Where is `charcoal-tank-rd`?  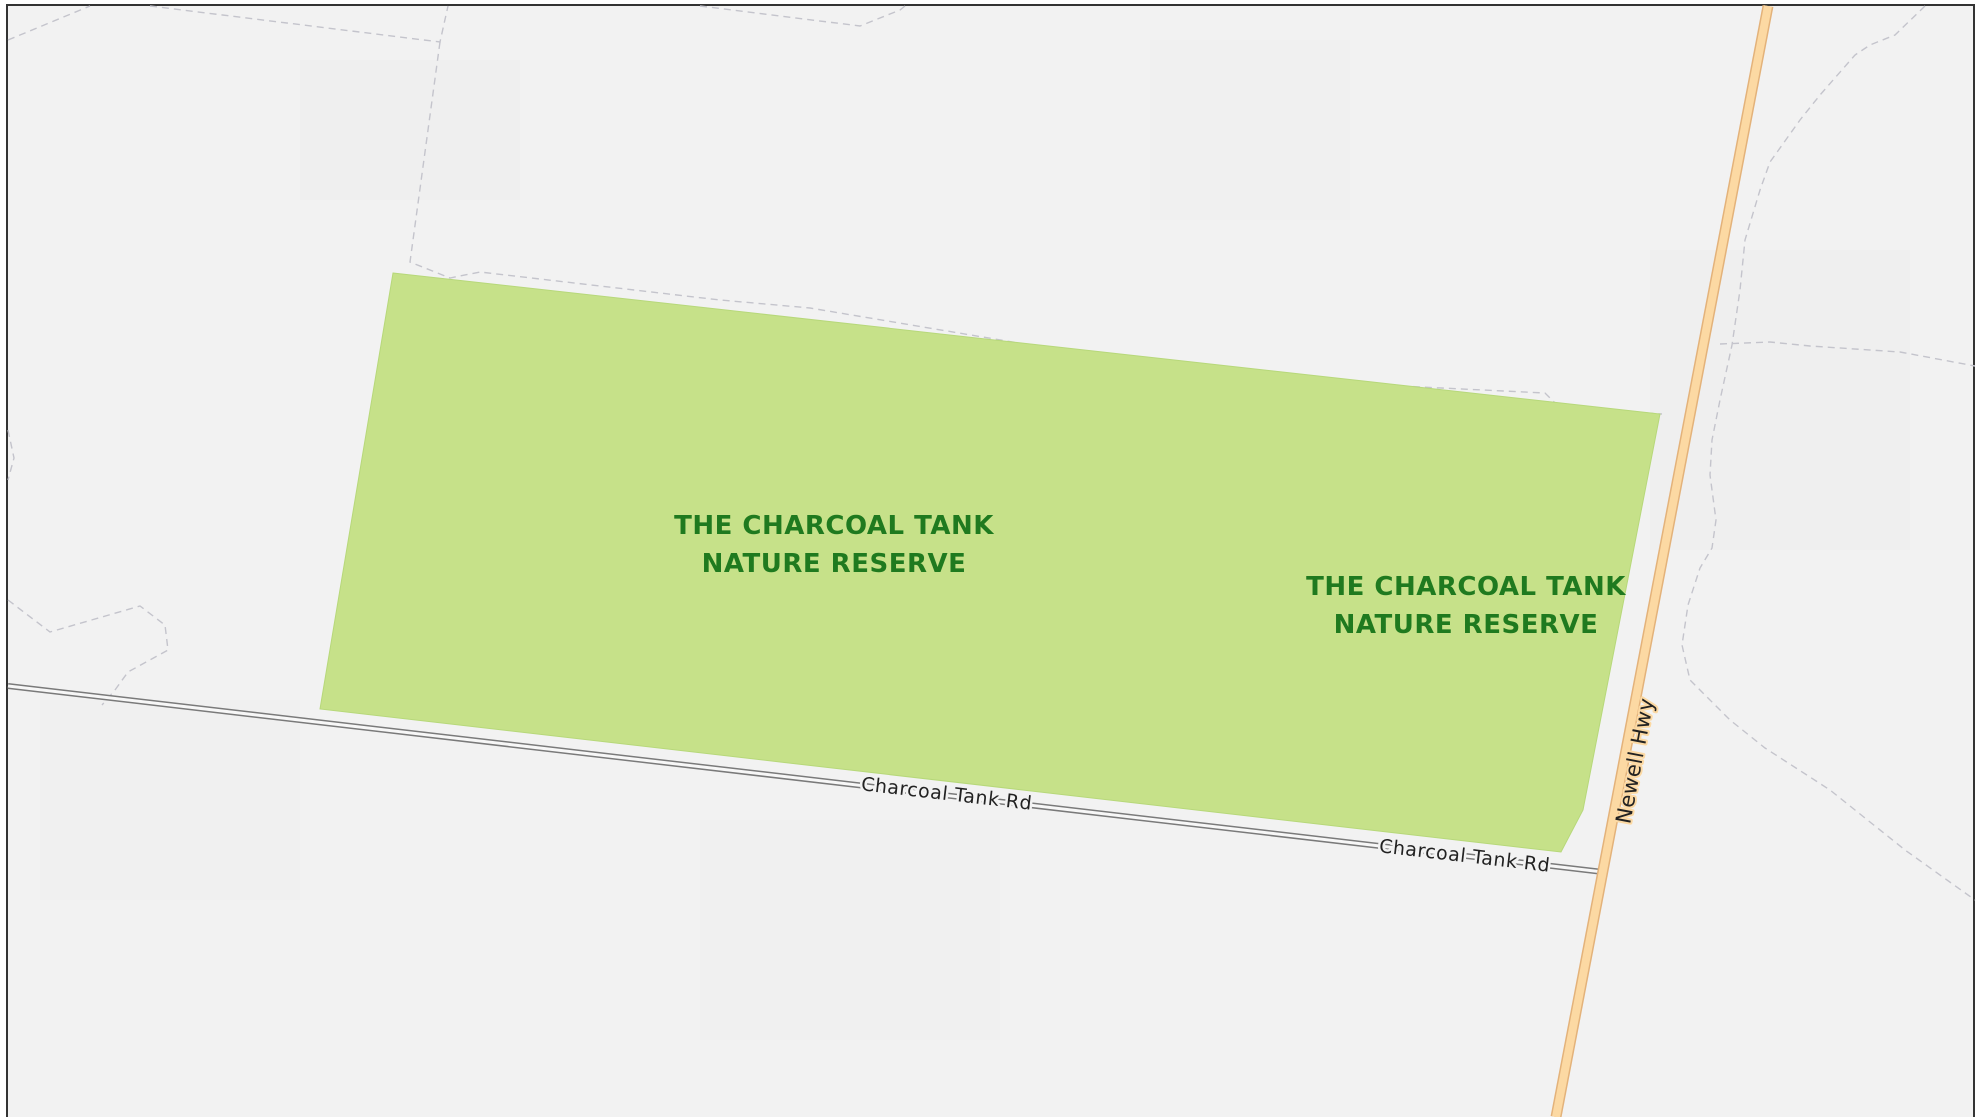 charcoal-tank-rd is located at coordinates (805, 779).